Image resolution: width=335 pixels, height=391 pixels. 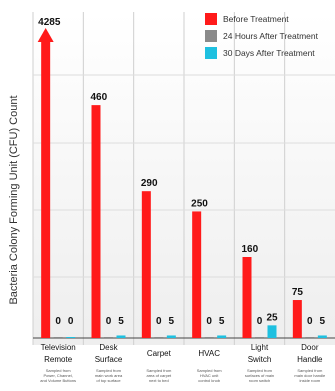 What do you see at coordinates (260, 347) in the screenshot?
I see `category-label: Light` at bounding box center [260, 347].